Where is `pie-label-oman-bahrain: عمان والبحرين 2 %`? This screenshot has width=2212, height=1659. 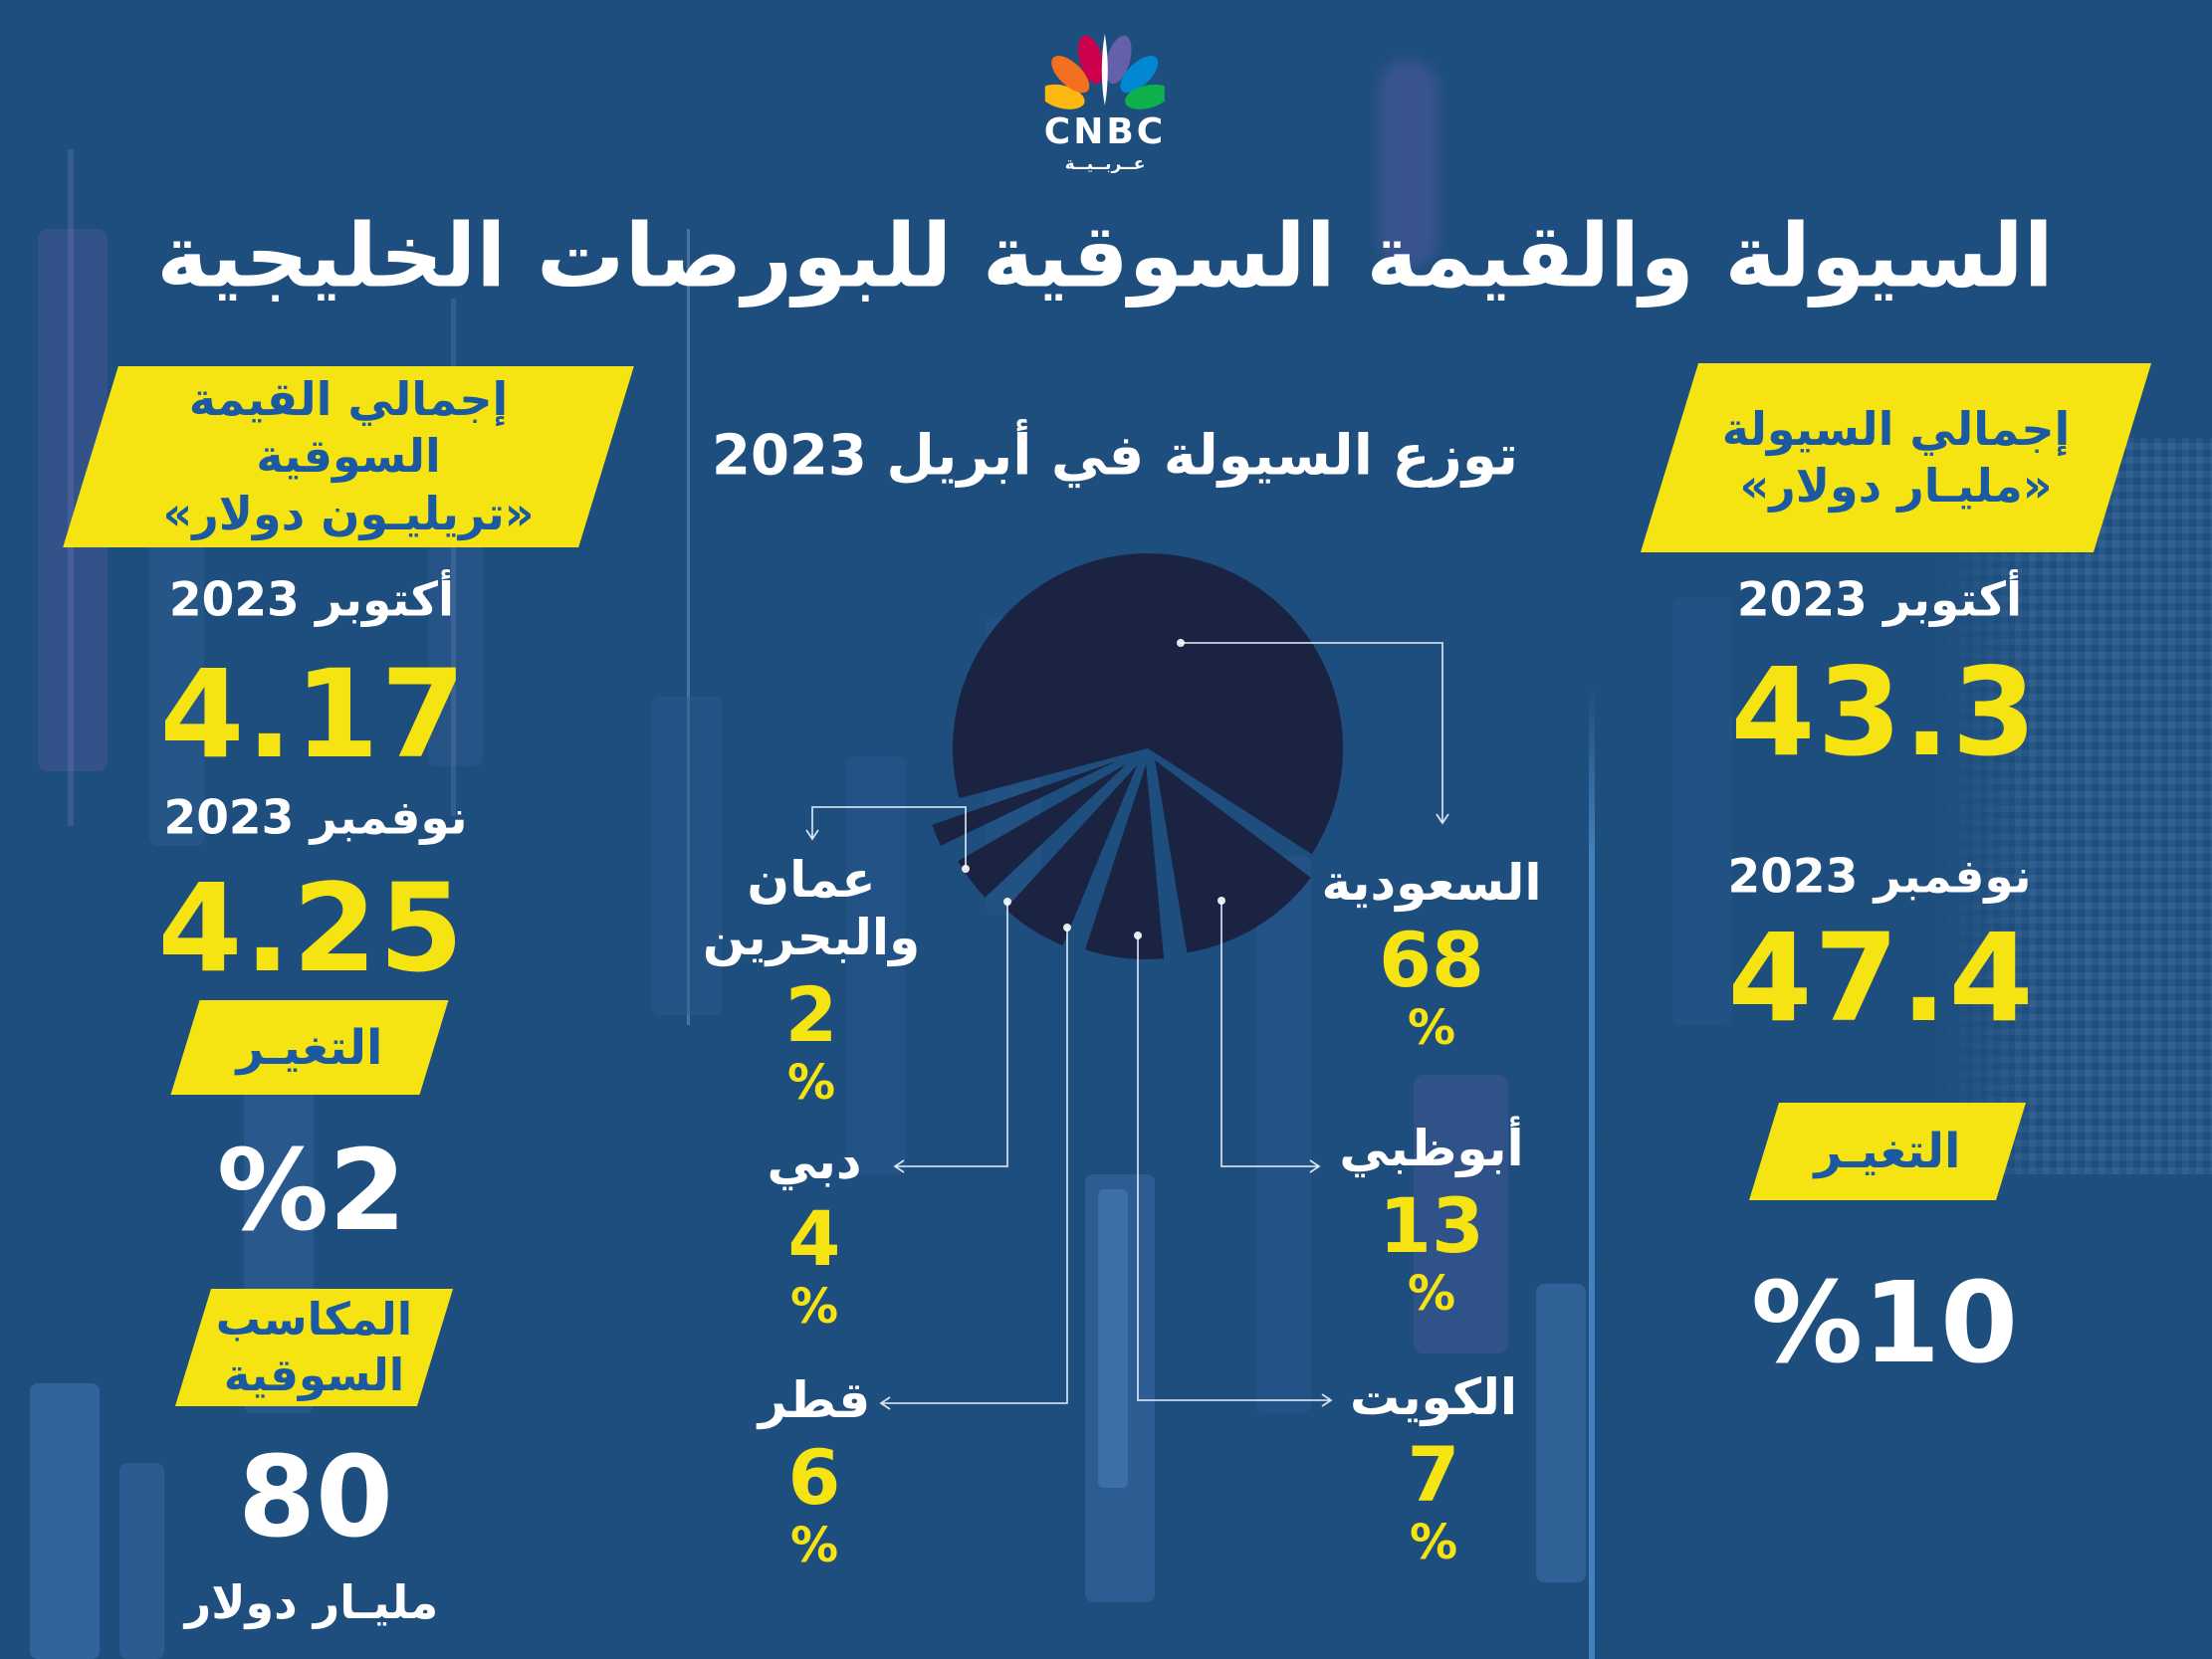
pie-label-oman-bahrain: عمان والبحرين 2 % is located at coordinates (811, 979).